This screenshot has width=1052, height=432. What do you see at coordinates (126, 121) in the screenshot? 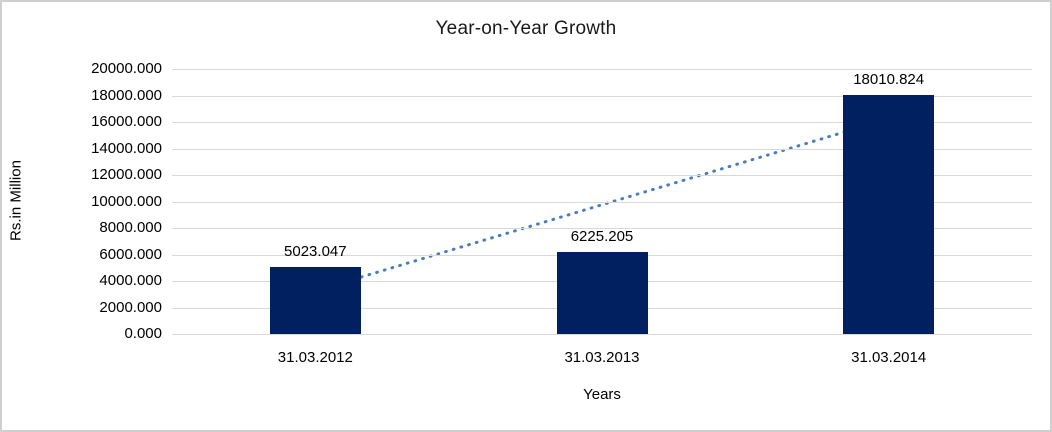
I see `y-tick-label: 16000.000` at bounding box center [126, 121].